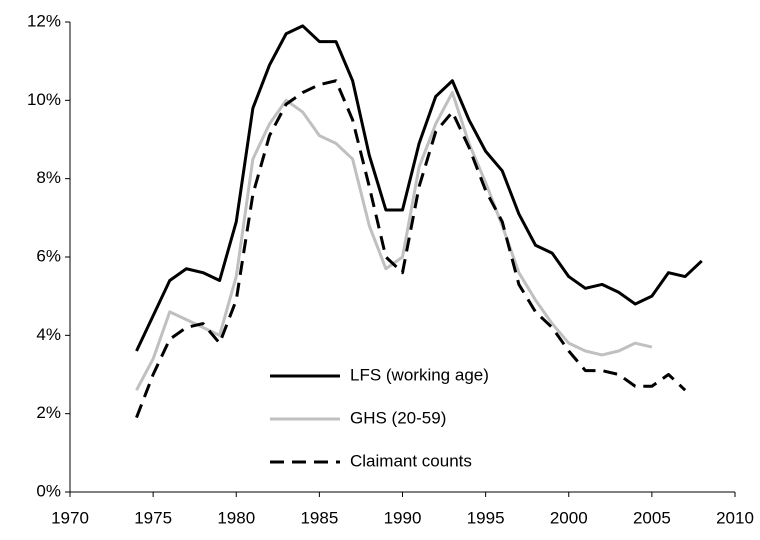  I want to click on legend-label: LFS (working age), so click(419, 374).